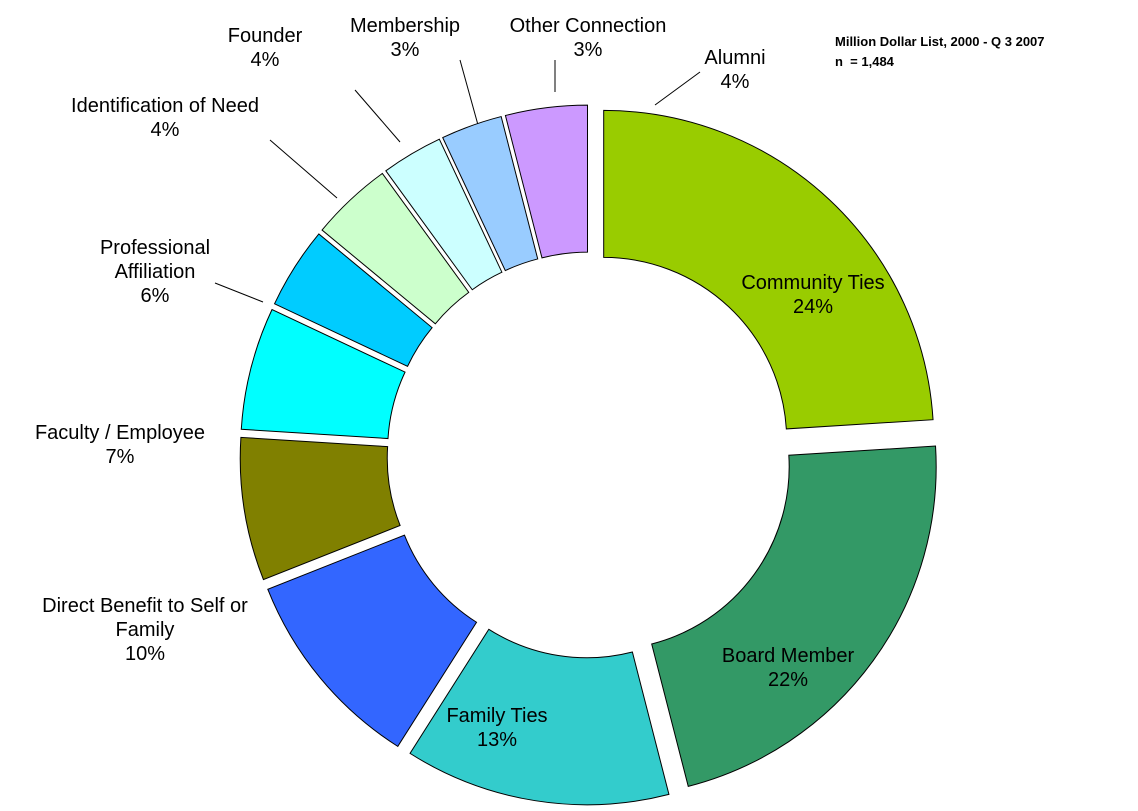 The image size is (1138, 811). What do you see at coordinates (120, 445) in the screenshot?
I see `slice-label: Faculty / Employee 7%` at bounding box center [120, 445].